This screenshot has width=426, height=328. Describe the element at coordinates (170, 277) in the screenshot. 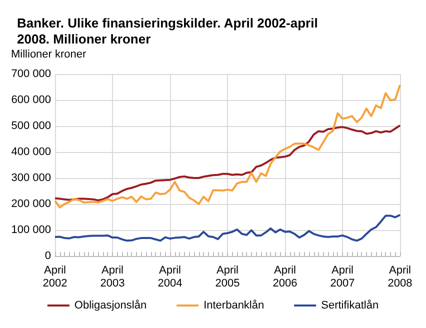

I see `x-tick-label: April 2004` at that location.